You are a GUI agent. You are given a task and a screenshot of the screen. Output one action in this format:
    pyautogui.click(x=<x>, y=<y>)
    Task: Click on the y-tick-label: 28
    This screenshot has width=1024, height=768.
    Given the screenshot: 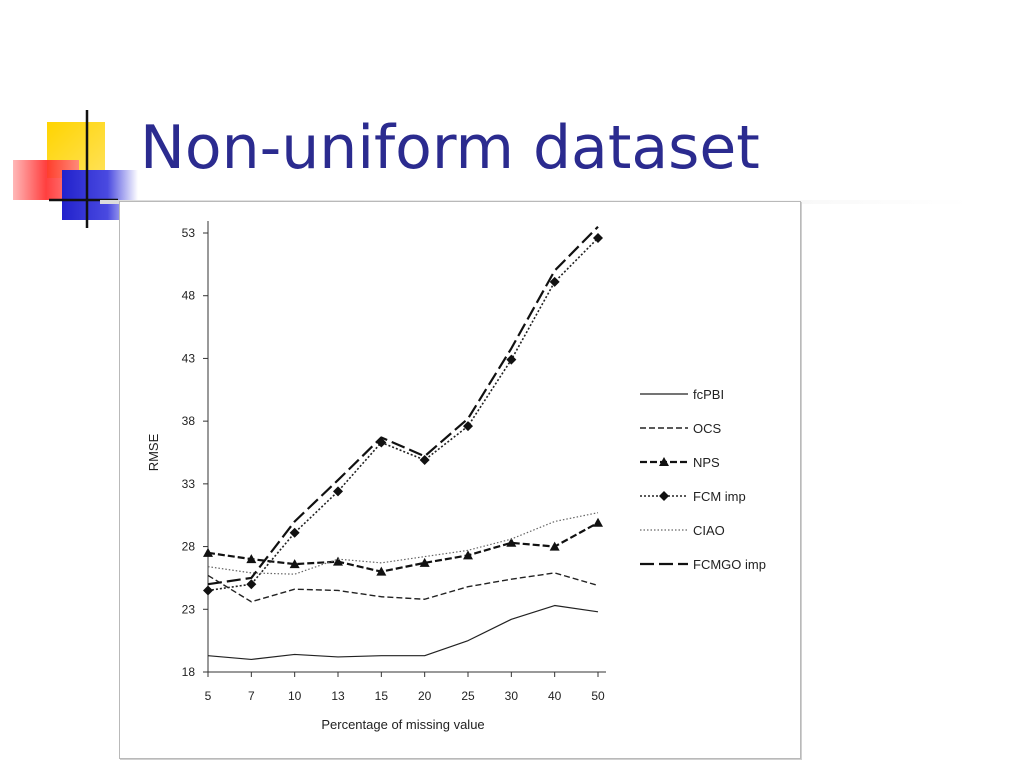 What is the action you would take?
    pyautogui.click(x=189, y=547)
    